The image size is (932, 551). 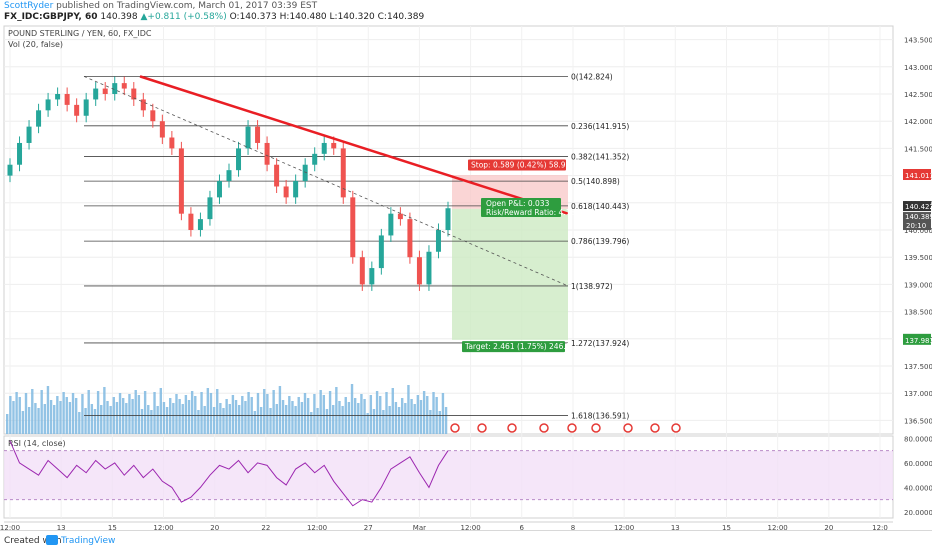 I want to click on rsi-tick-label: 20.0000, so click(x=918, y=513).